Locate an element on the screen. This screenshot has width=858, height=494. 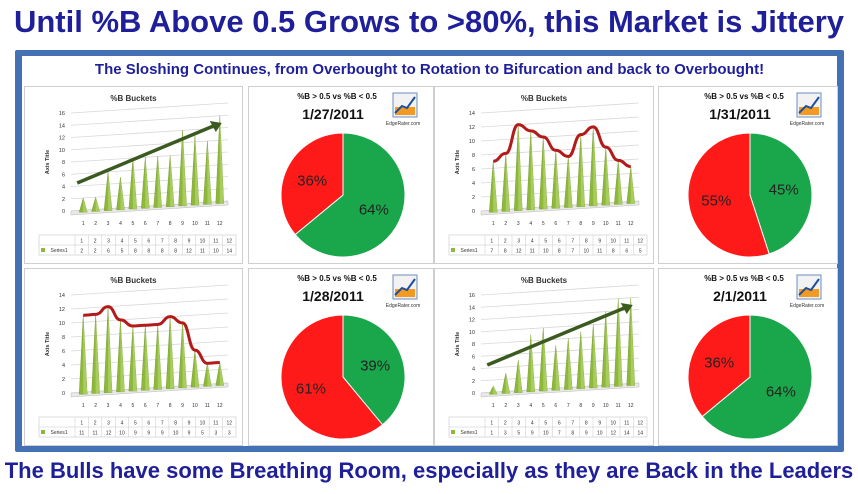
y-tick-label: 10 is located at coordinates (62, 151).